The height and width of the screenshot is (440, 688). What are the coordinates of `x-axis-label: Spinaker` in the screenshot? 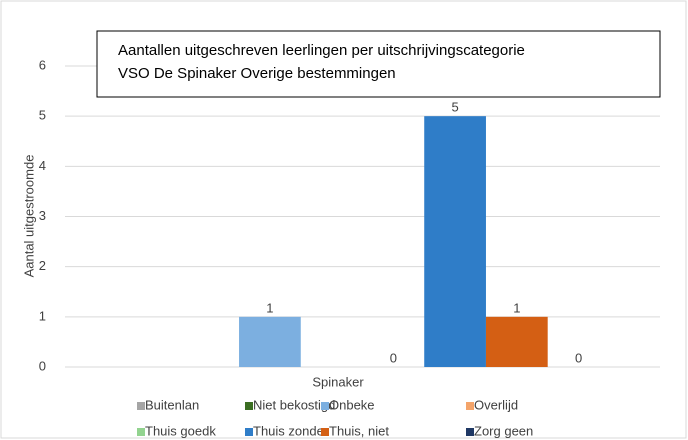 It's located at (338, 381).